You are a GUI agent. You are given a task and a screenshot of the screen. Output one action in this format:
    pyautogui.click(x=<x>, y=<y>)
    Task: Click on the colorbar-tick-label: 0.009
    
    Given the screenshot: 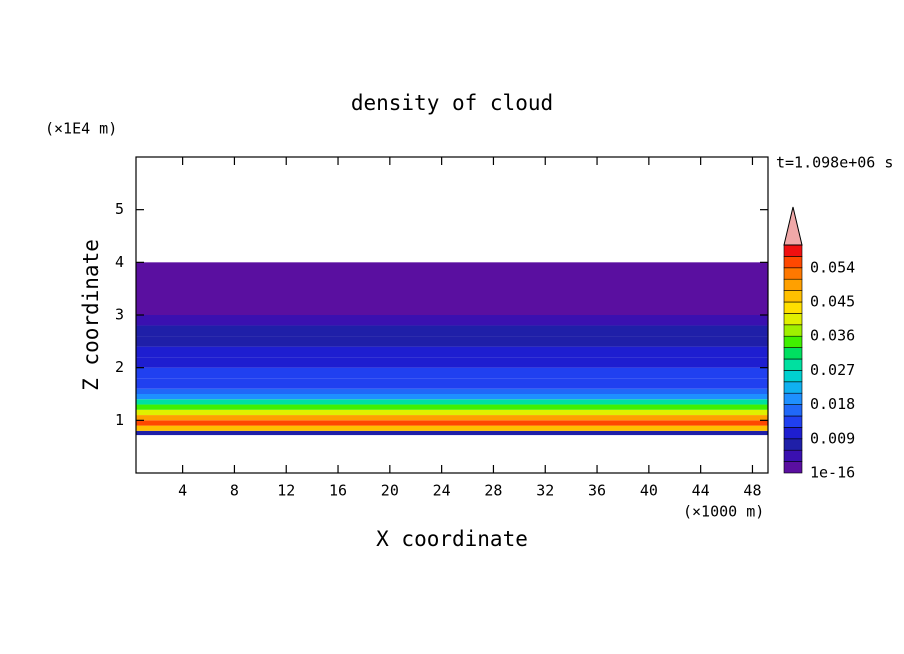 What is the action you would take?
    pyautogui.click(x=832, y=438)
    